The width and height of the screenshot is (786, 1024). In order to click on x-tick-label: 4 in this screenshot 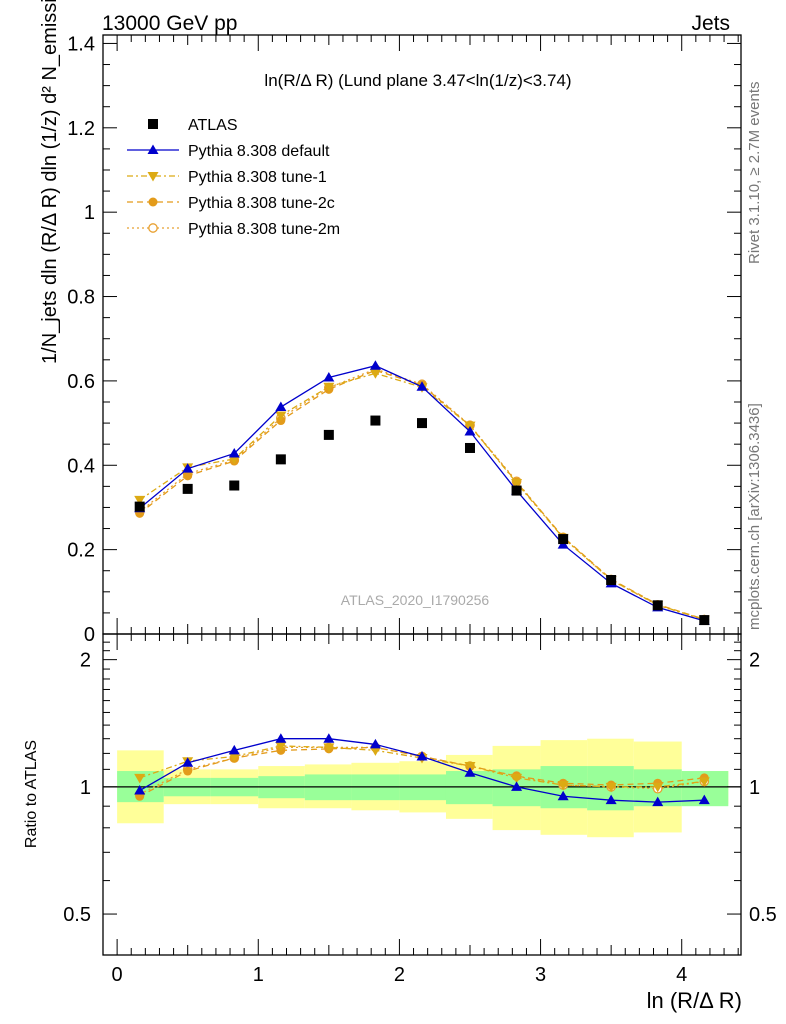, I will do `click(681, 975)`.